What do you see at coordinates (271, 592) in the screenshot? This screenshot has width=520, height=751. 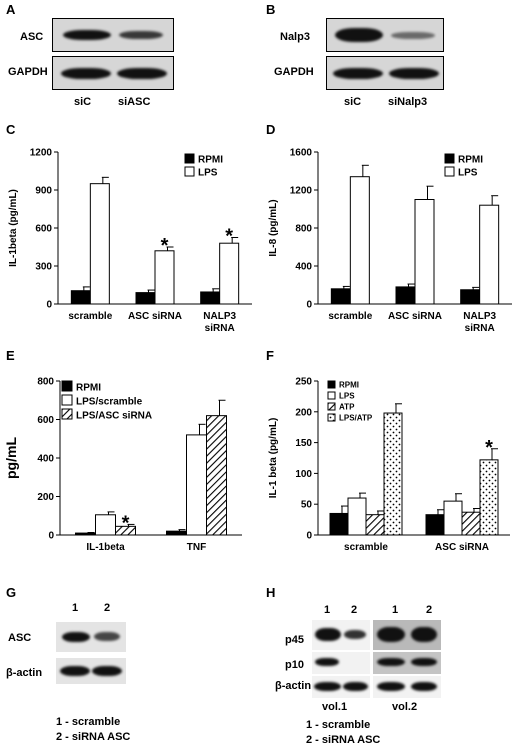 I see `panel-label-h: H` at bounding box center [271, 592].